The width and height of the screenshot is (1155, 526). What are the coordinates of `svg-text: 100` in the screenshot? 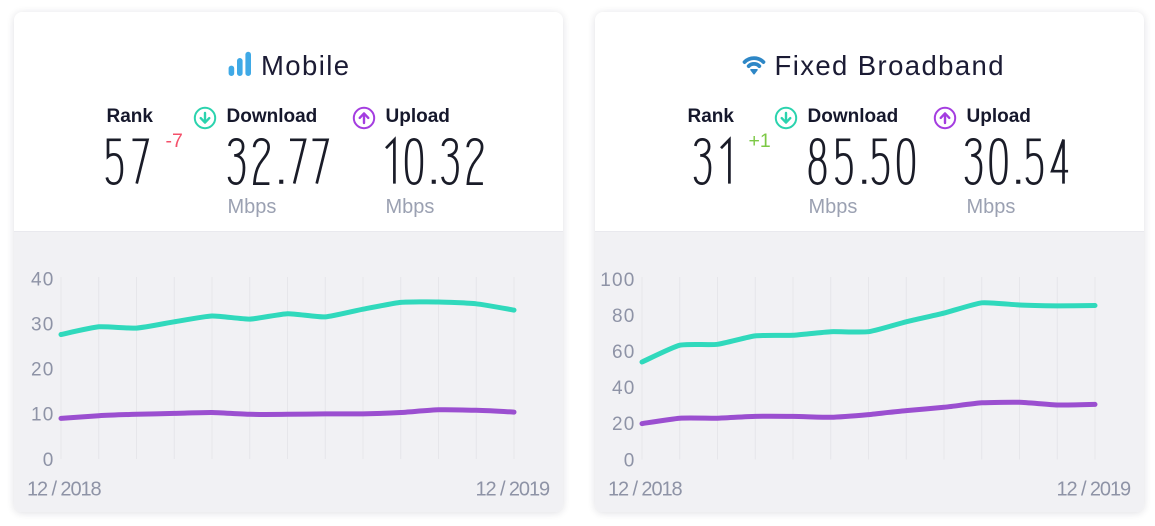 It's located at (617, 280).